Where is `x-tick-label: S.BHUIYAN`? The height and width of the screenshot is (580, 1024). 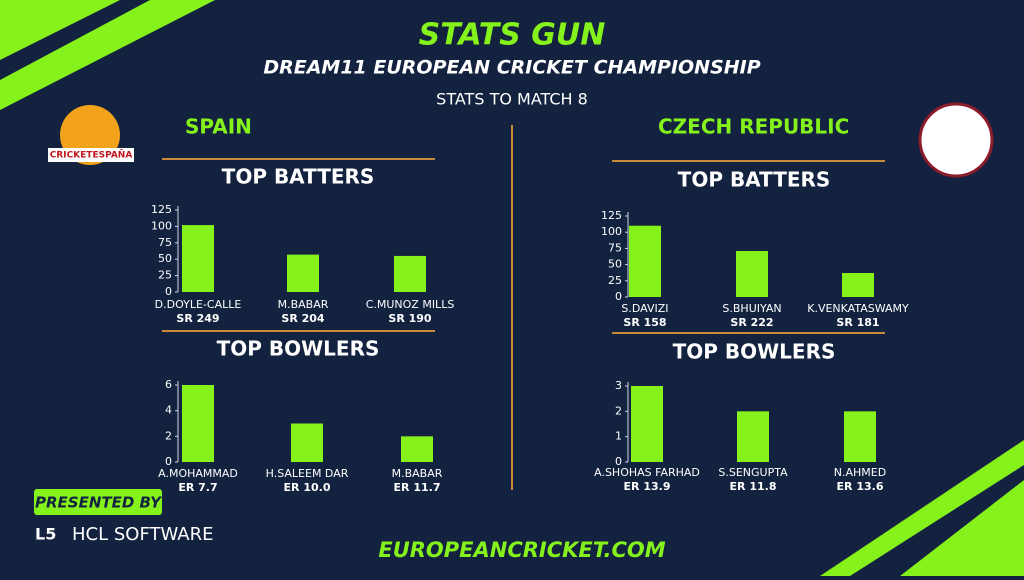 x-tick-label: S.BHUIYAN is located at coordinates (751, 308).